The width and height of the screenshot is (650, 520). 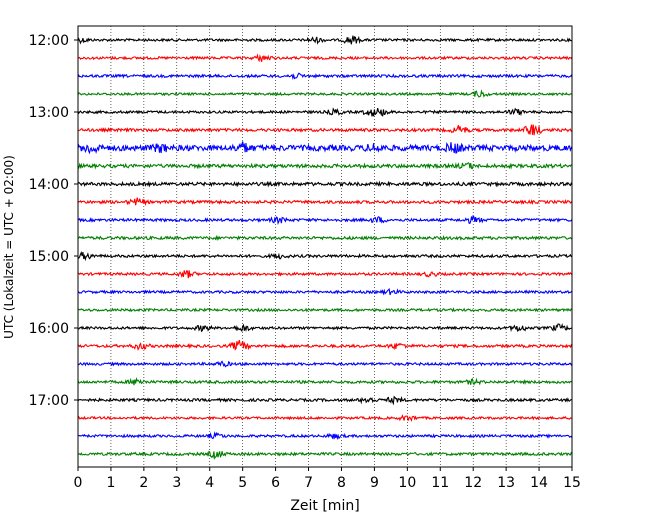 I want to click on x-tick-label: 13, so click(x=506, y=483).